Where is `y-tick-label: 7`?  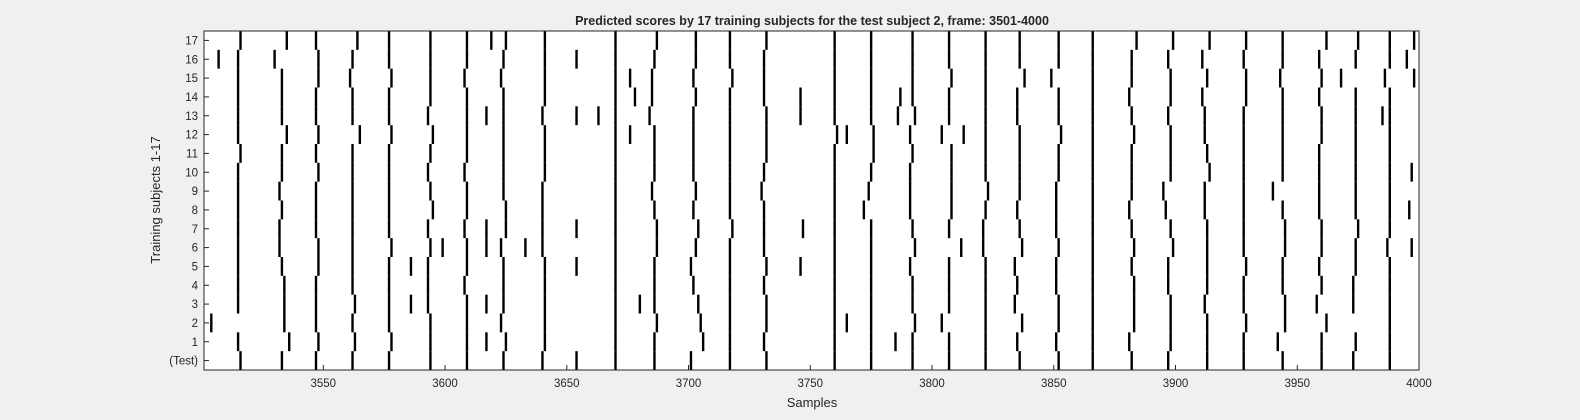
y-tick-label: 7 is located at coordinates (195, 230).